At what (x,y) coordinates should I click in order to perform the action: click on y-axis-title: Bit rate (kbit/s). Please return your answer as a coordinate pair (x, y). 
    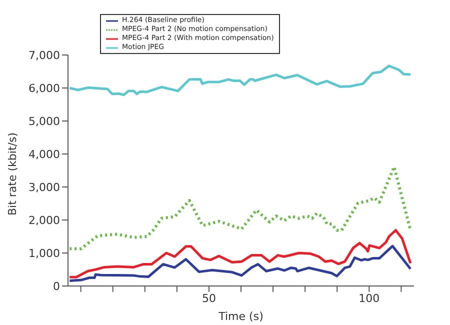
    Looking at the image, I should click on (12, 174).